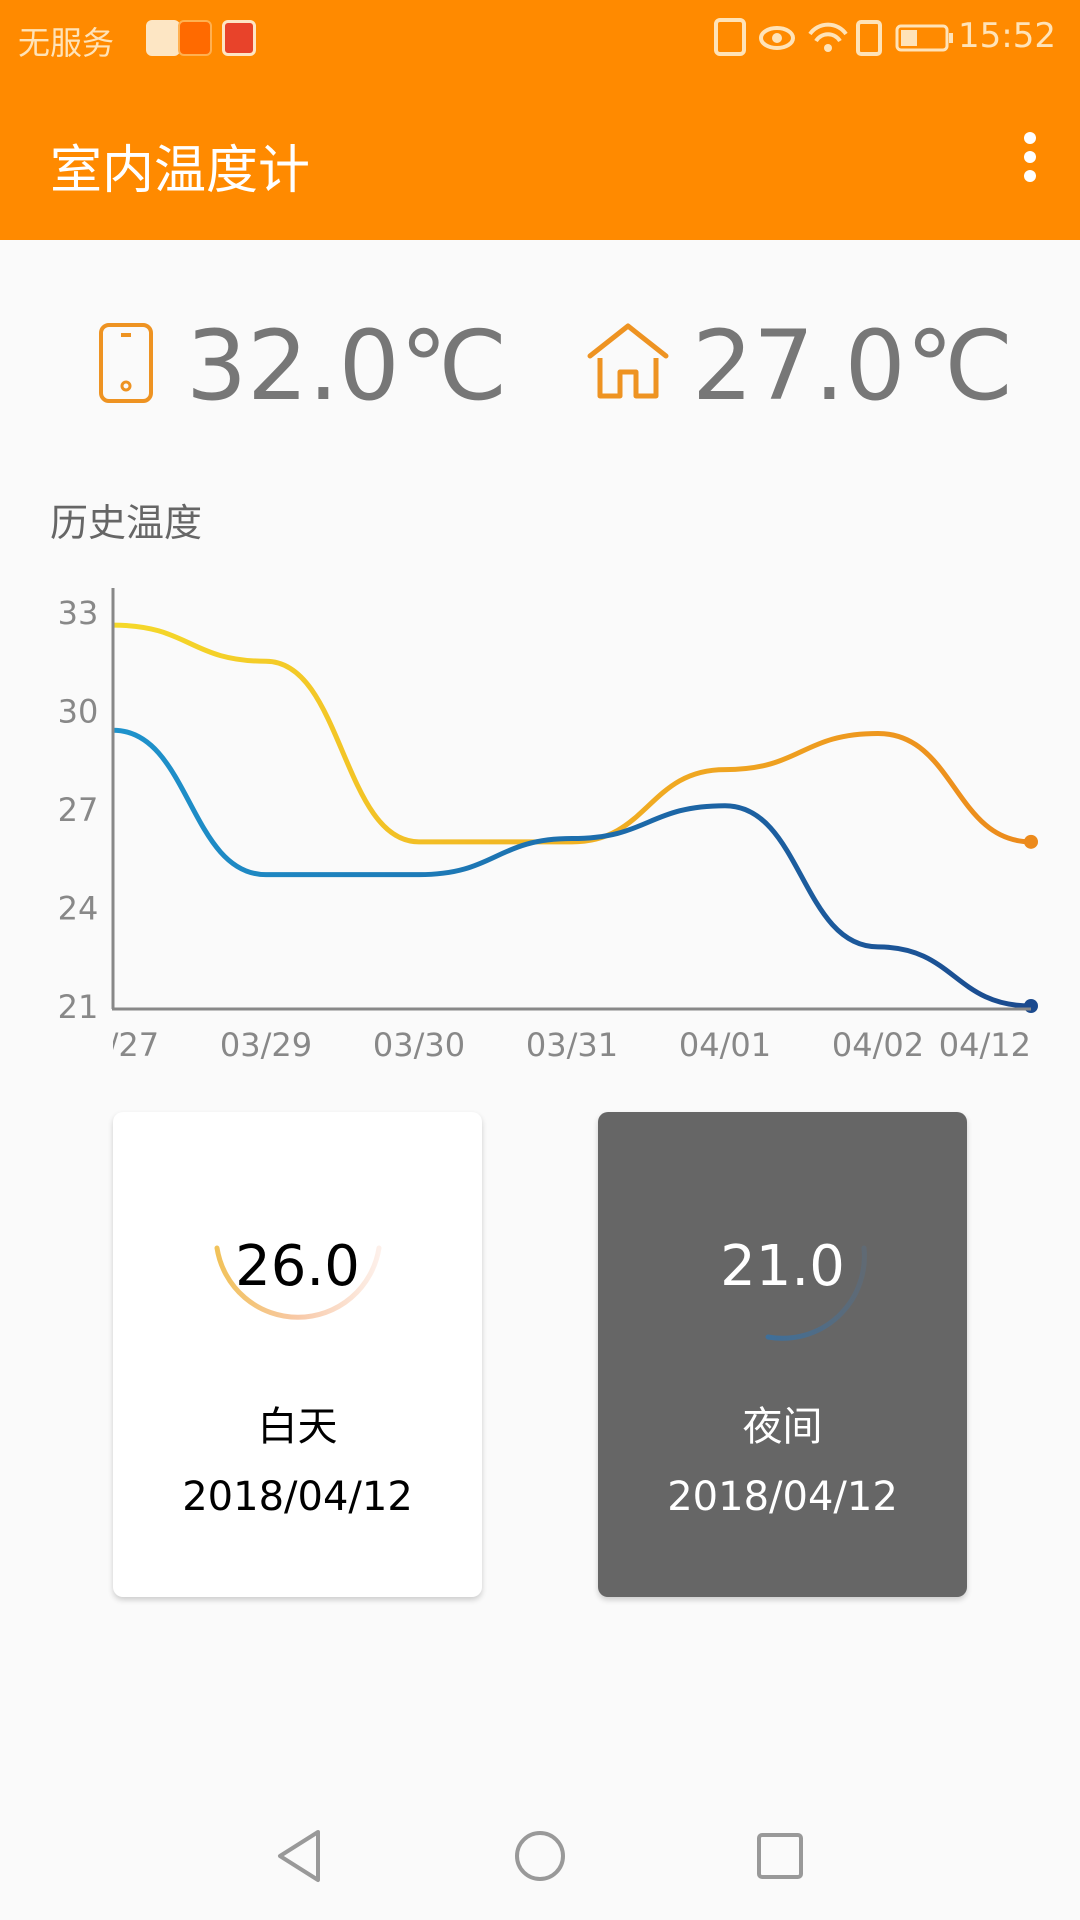 The image size is (1080, 1920). Describe the element at coordinates (985, 1045) in the screenshot. I see `x-tick-label: 04/12` at that location.